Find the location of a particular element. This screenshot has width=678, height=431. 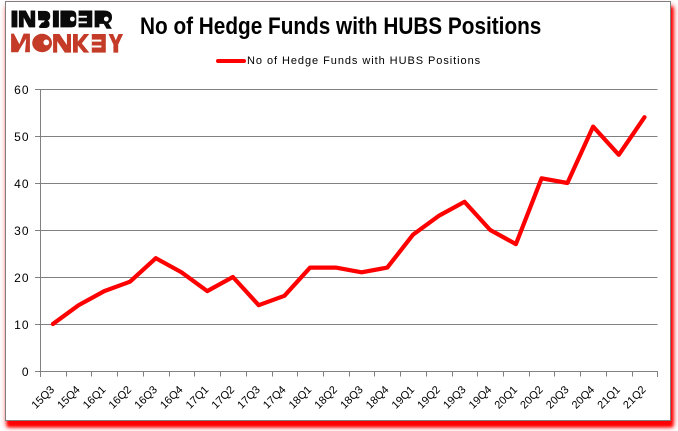

svg-text: 19Q2 is located at coordinates (429, 398).